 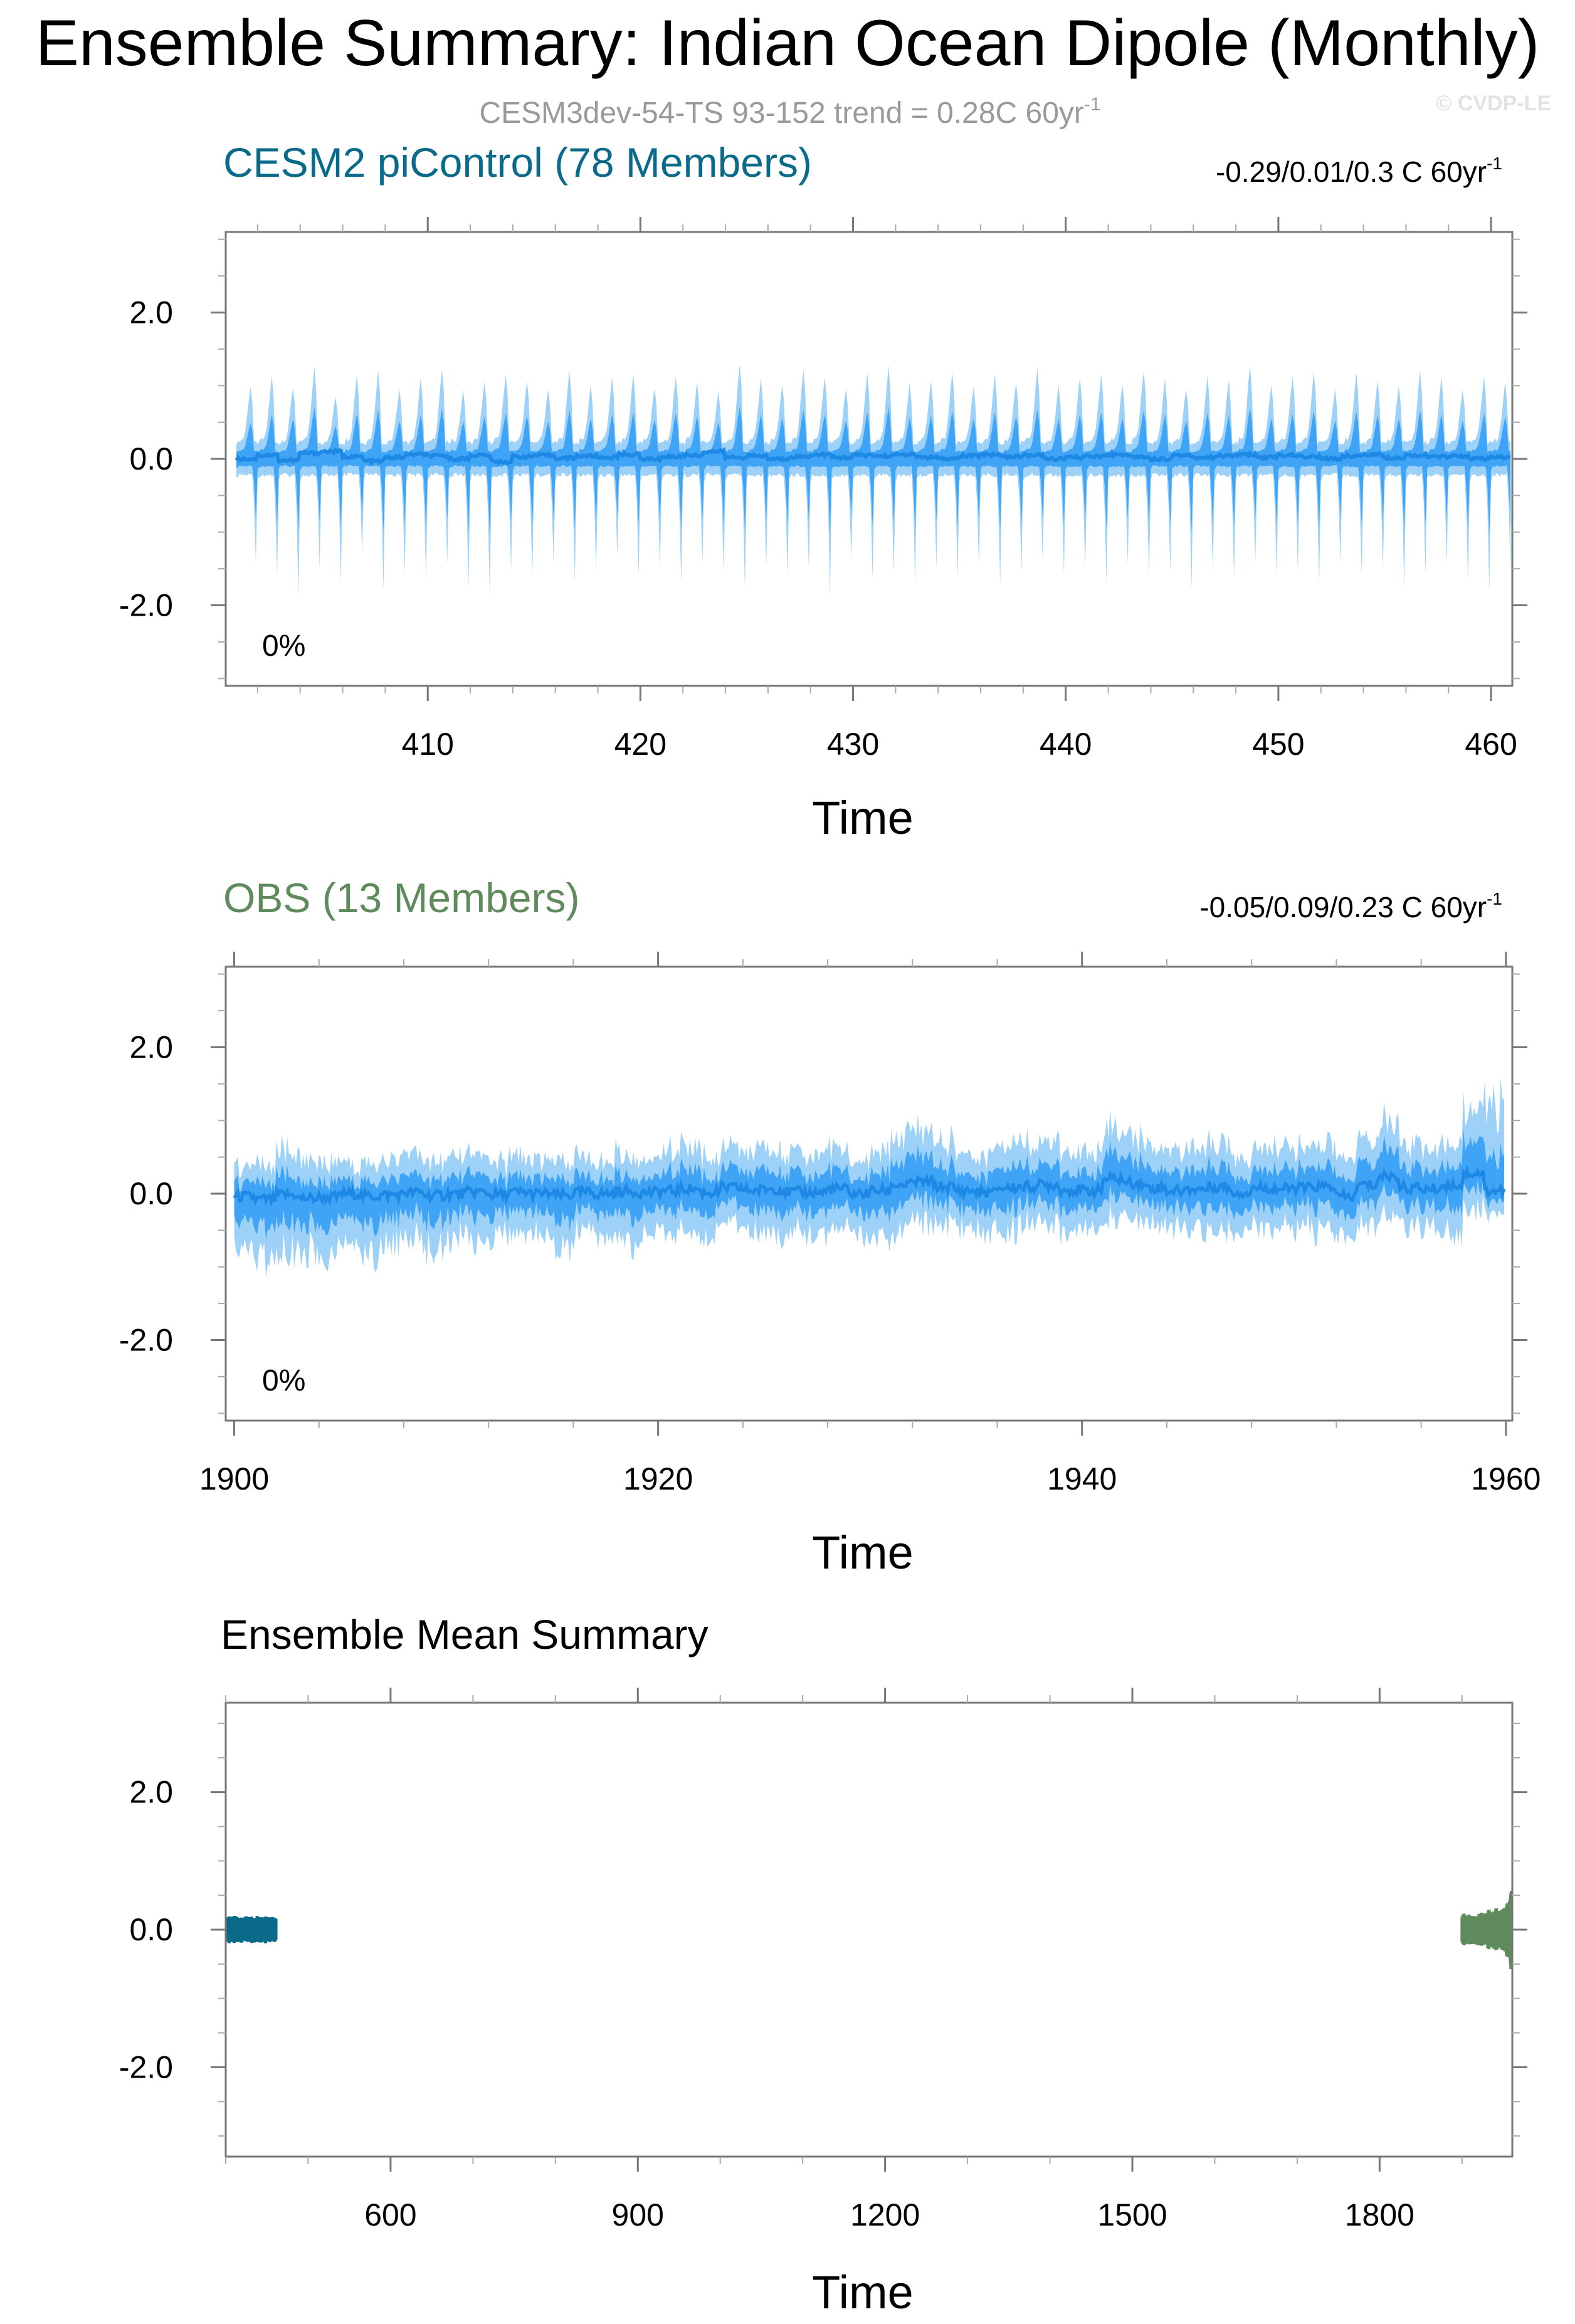 I want to click on obs-panel-title: OBS (13 Members), so click(x=401, y=898).